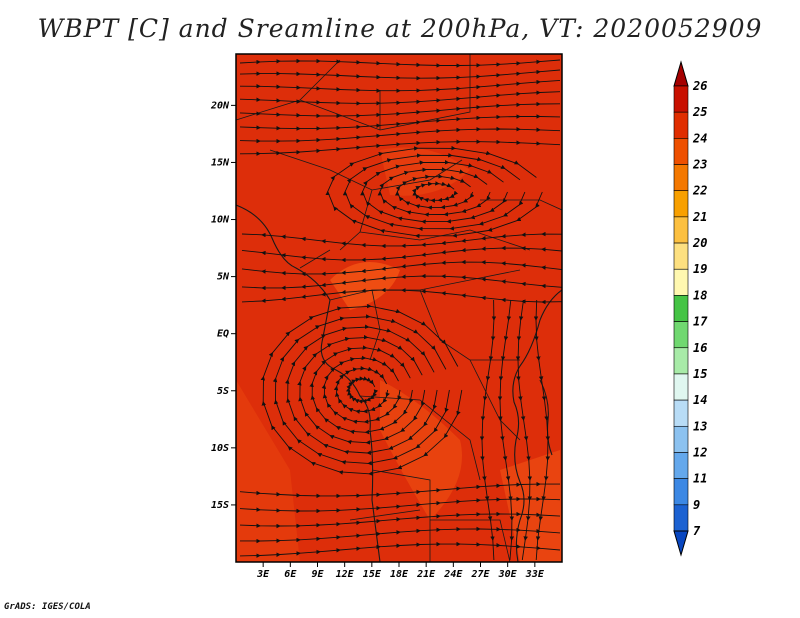 The width and height of the screenshot is (800, 618). Describe the element at coordinates (700, 348) in the screenshot. I see `colorbar-label: 16` at that location.